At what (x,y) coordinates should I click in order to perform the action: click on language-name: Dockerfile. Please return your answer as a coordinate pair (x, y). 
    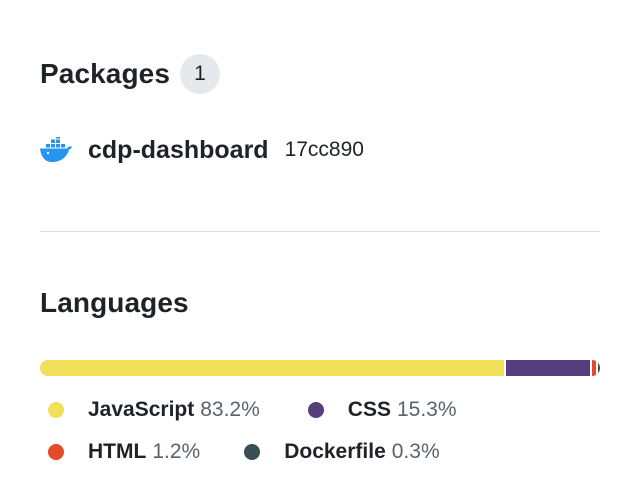
    Looking at the image, I should click on (335, 451).